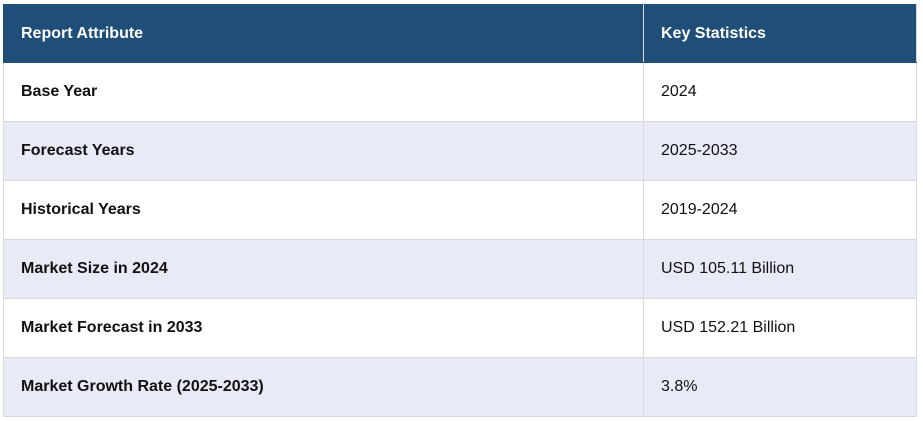 Image resolution: width=923 pixels, height=421 pixels. I want to click on value-cell: USD 152.21 Billion, so click(780, 328).